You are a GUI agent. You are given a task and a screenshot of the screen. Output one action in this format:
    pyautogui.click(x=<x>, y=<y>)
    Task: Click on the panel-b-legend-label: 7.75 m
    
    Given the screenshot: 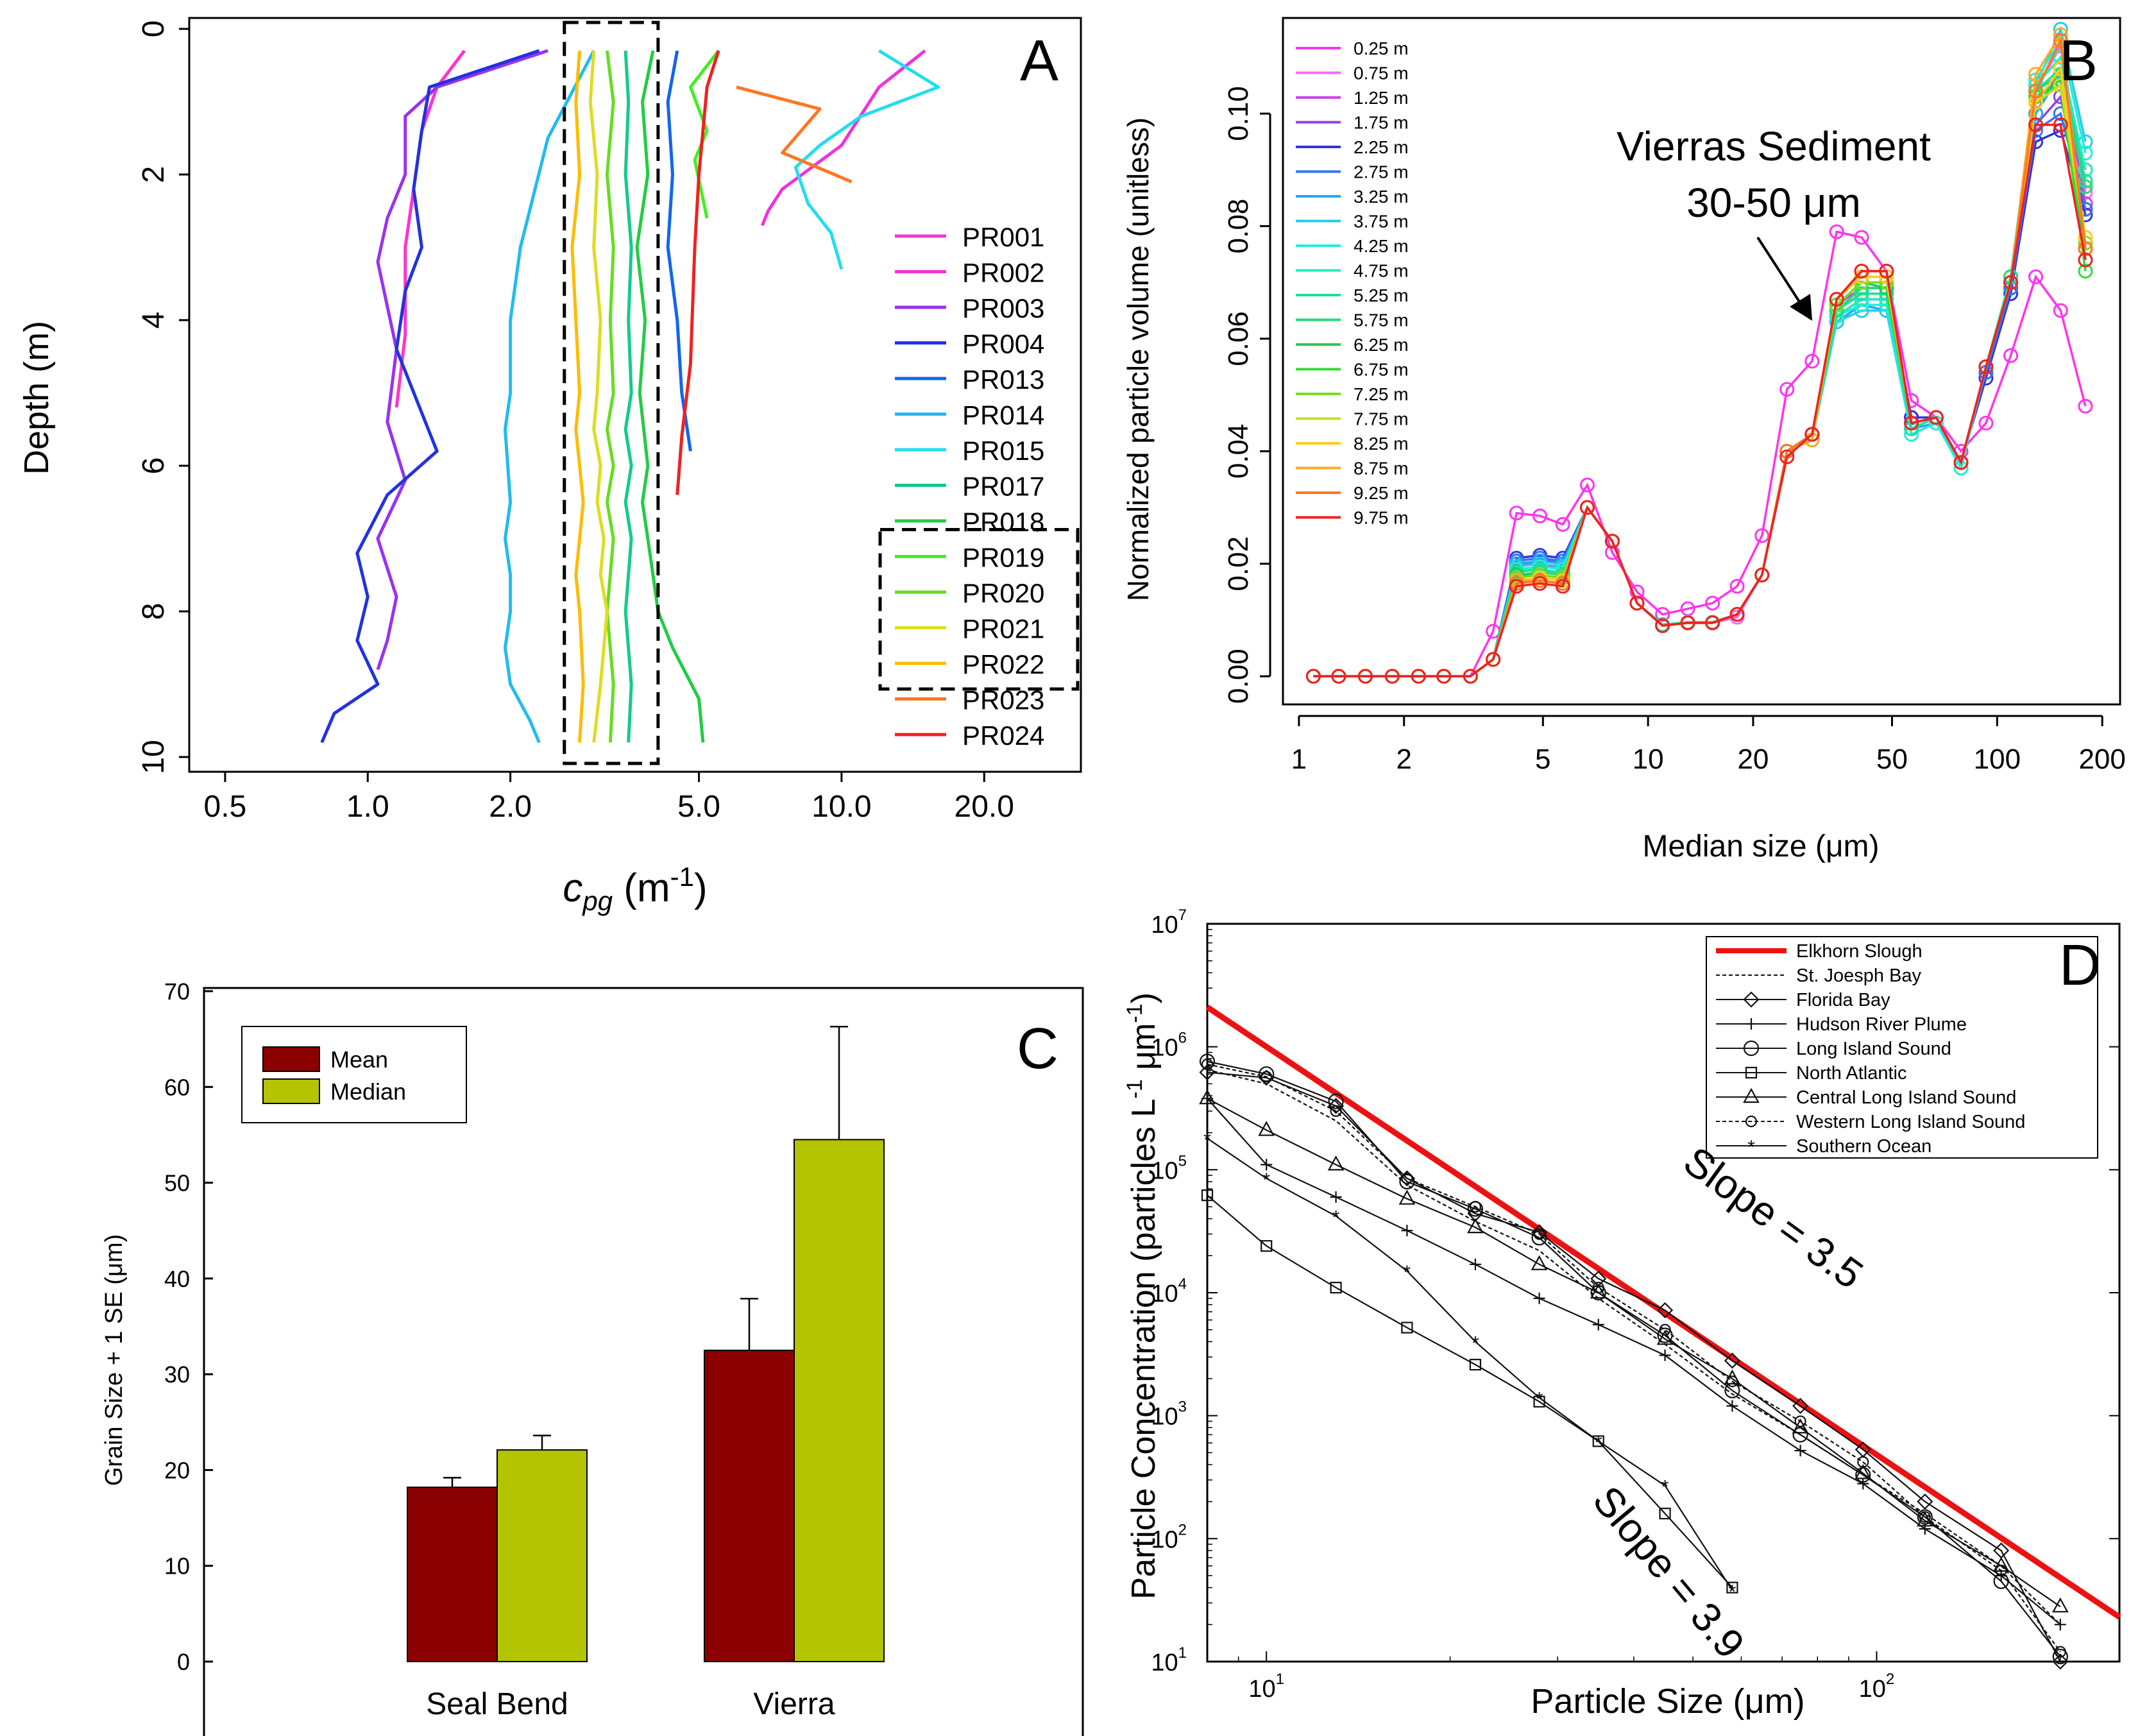 What is the action you would take?
    pyautogui.click(x=1381, y=419)
    